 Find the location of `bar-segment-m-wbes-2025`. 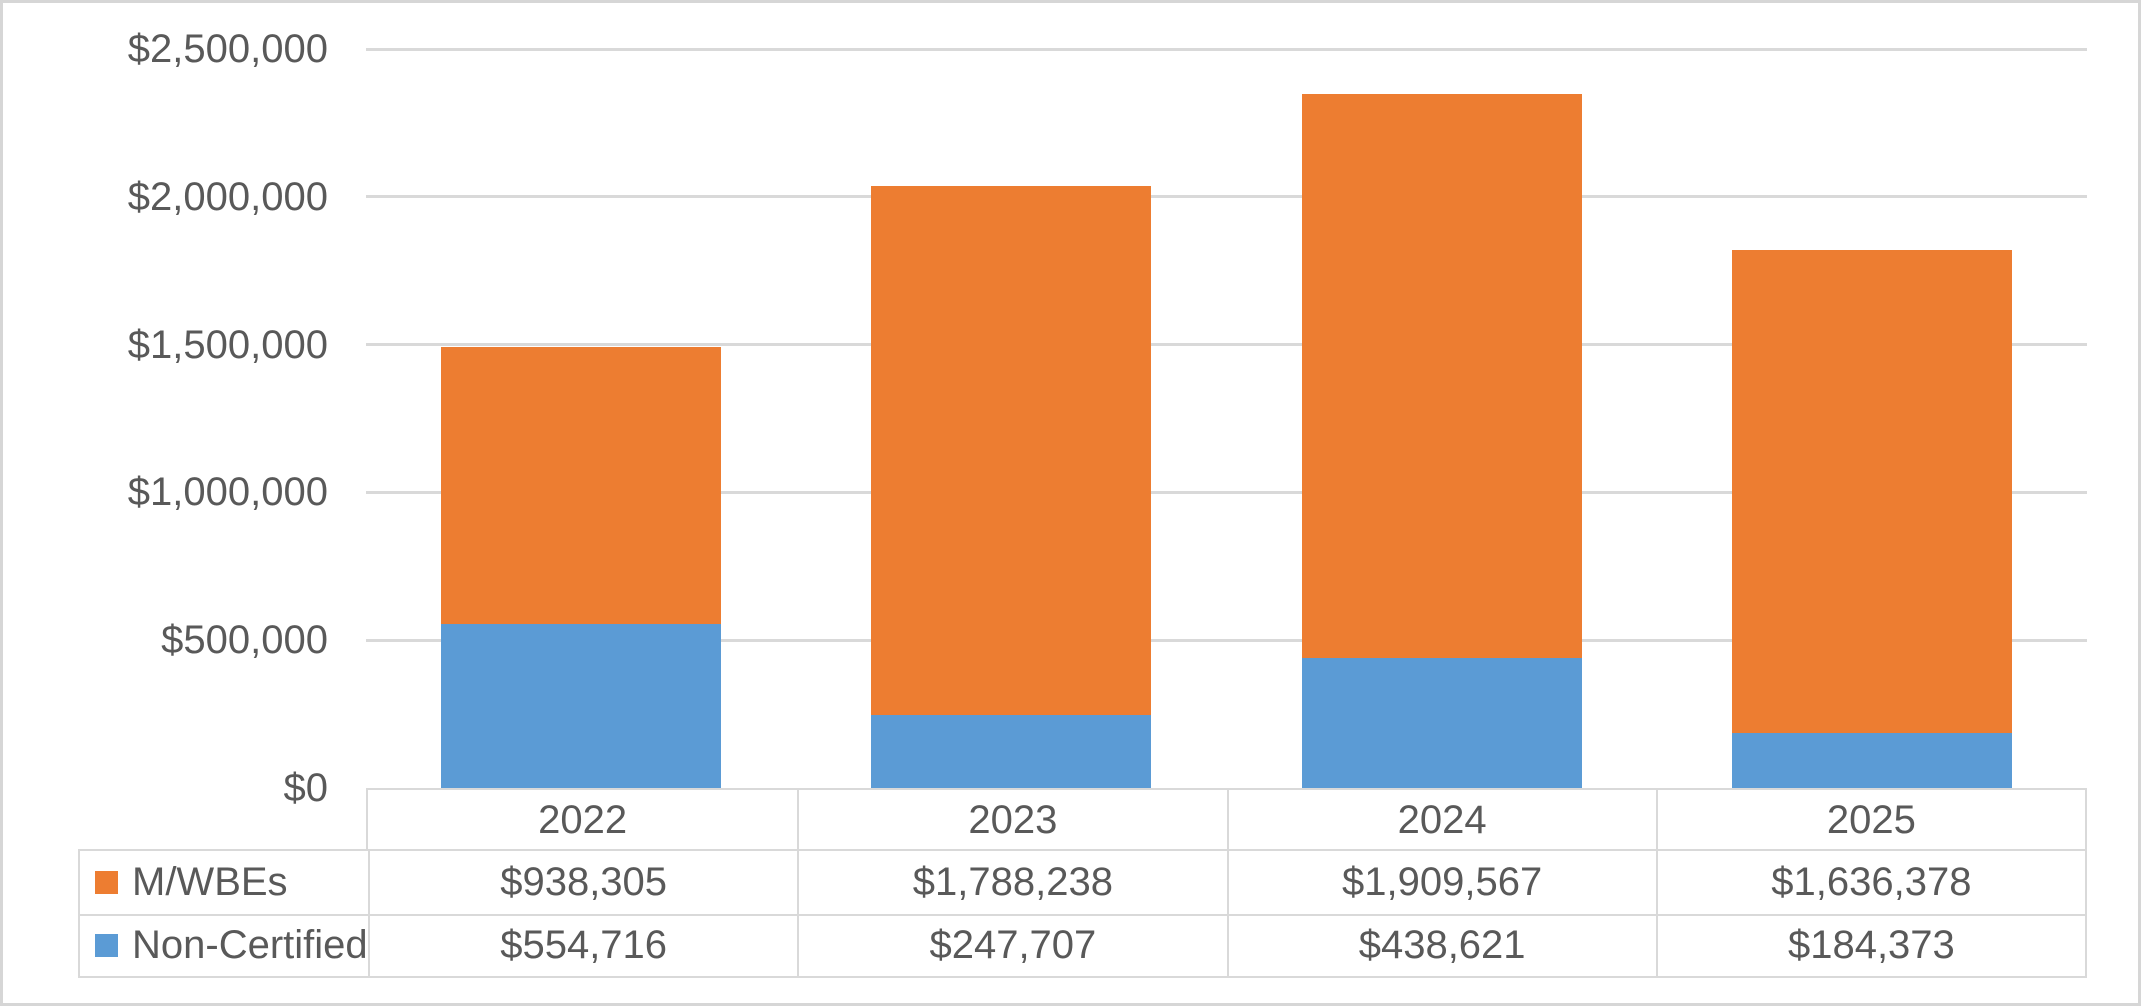

bar-segment-m-wbes-2025 is located at coordinates (1871, 491).